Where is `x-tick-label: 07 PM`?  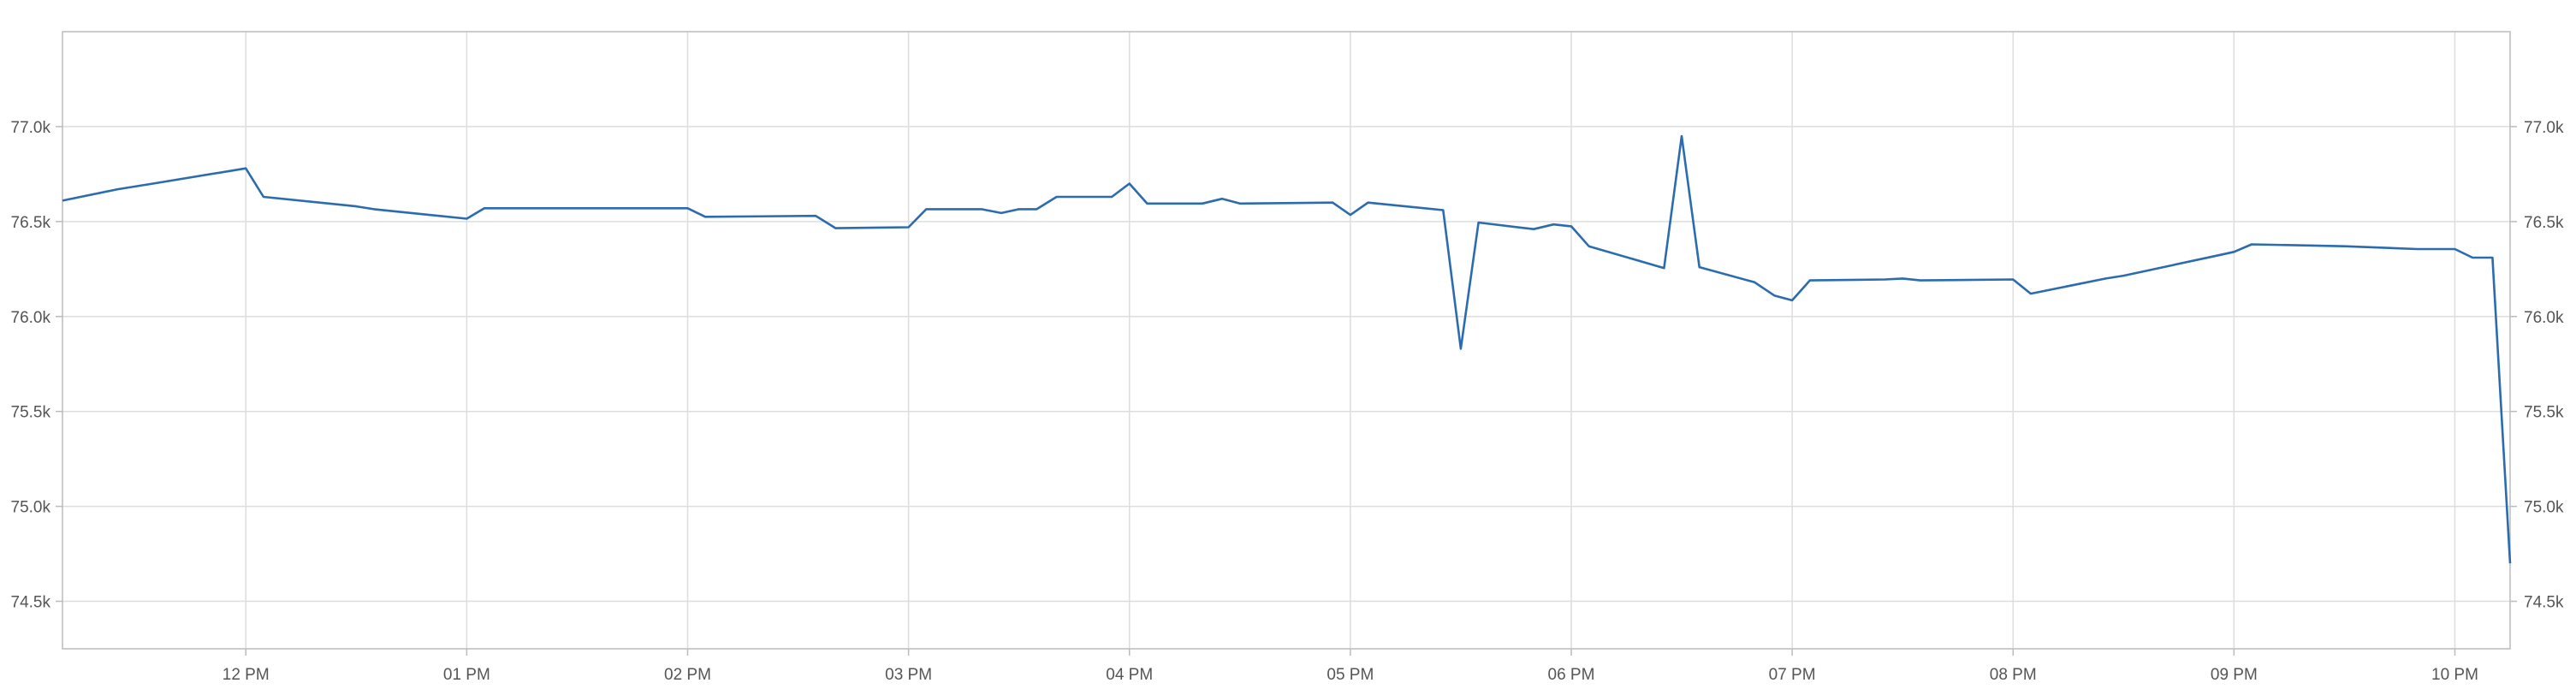 x-tick-label: 07 PM is located at coordinates (1792, 675).